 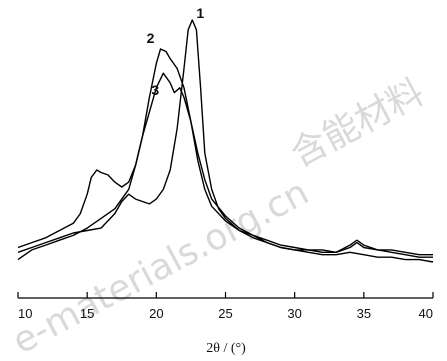 What do you see at coordinates (156, 313) in the screenshot?
I see `x-tick-label: 20` at bounding box center [156, 313].